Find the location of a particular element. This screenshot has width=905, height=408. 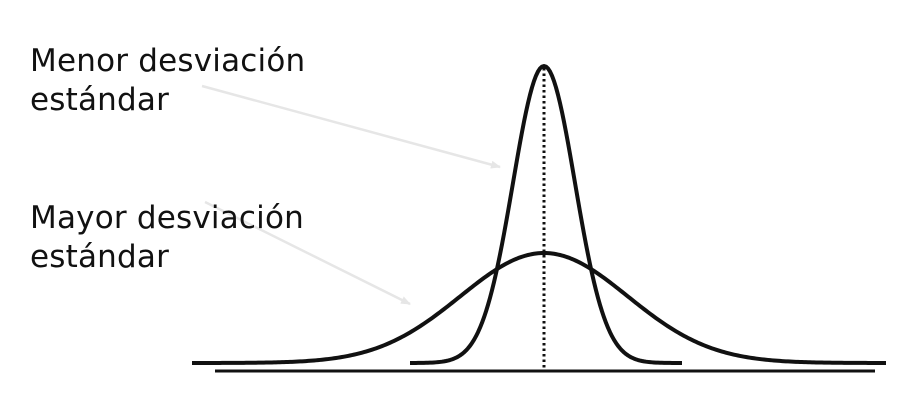

narrow-label-line1: Menor desviación is located at coordinates (168, 61).